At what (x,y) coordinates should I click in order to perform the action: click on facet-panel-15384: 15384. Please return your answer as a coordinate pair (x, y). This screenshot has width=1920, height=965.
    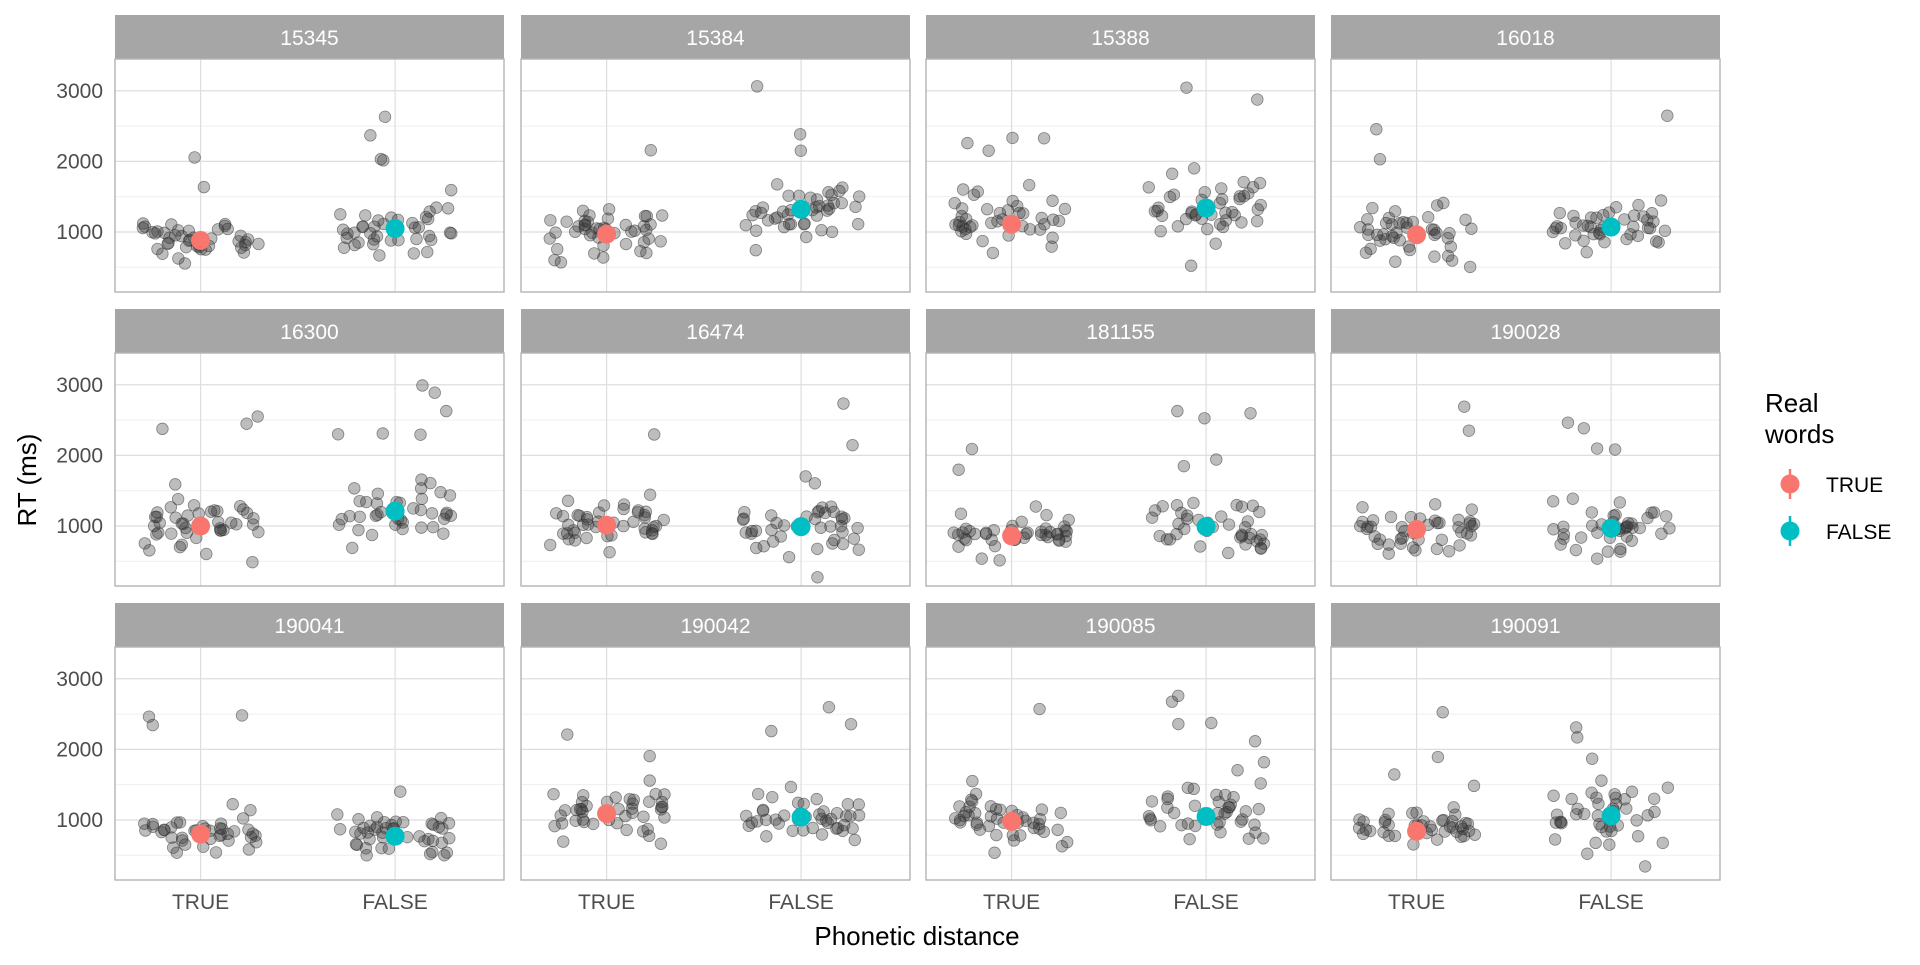
    Looking at the image, I should click on (715, 154).